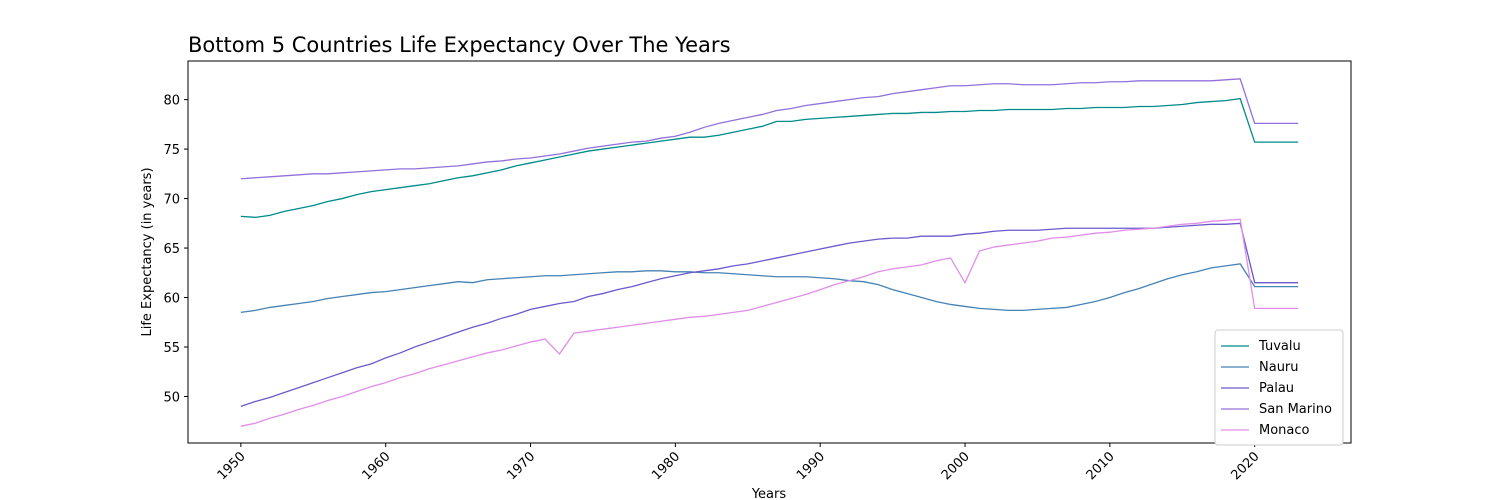  What do you see at coordinates (1279, 346) in the screenshot?
I see `legend-label: Tuvalu` at bounding box center [1279, 346].